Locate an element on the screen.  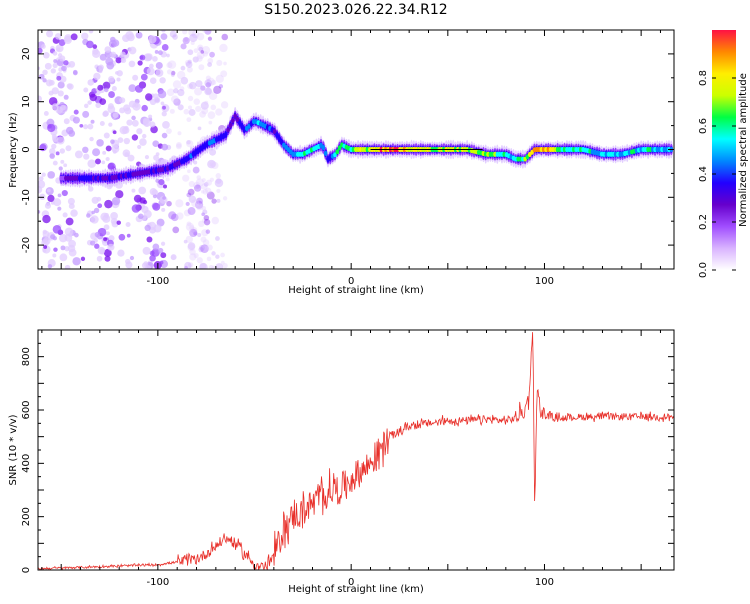
y-tick-label: -20 is located at coordinates (26, 245).